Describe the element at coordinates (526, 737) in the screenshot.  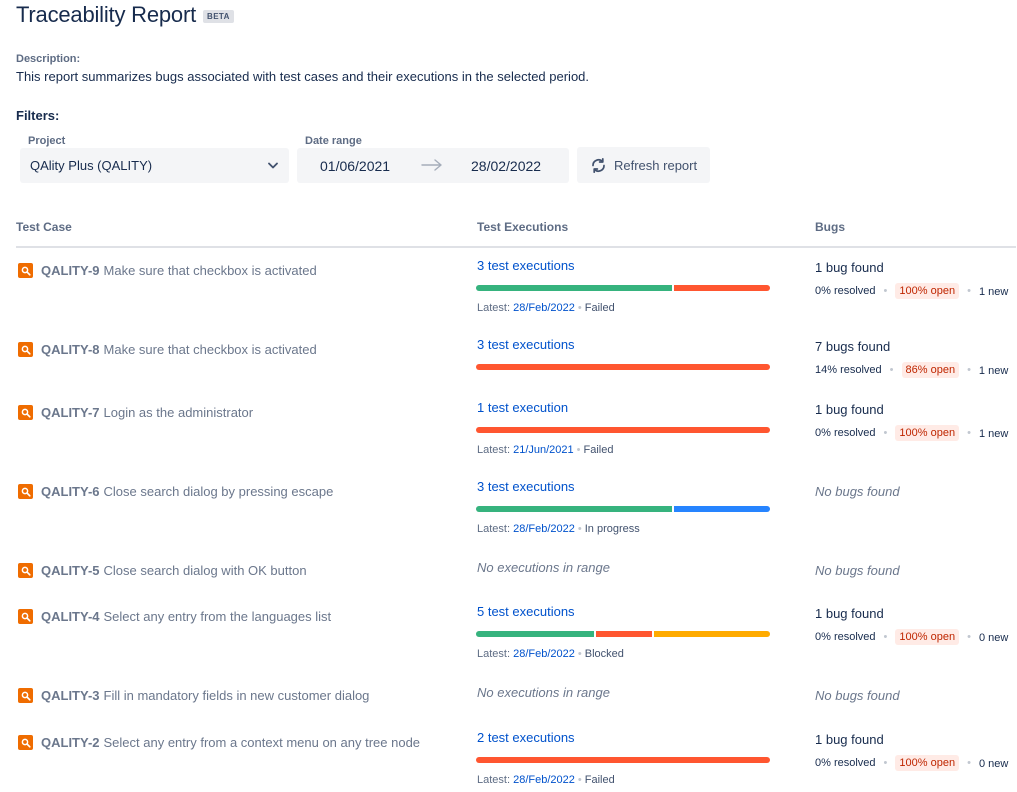
I see `test-executions-link: 2 test executions` at that location.